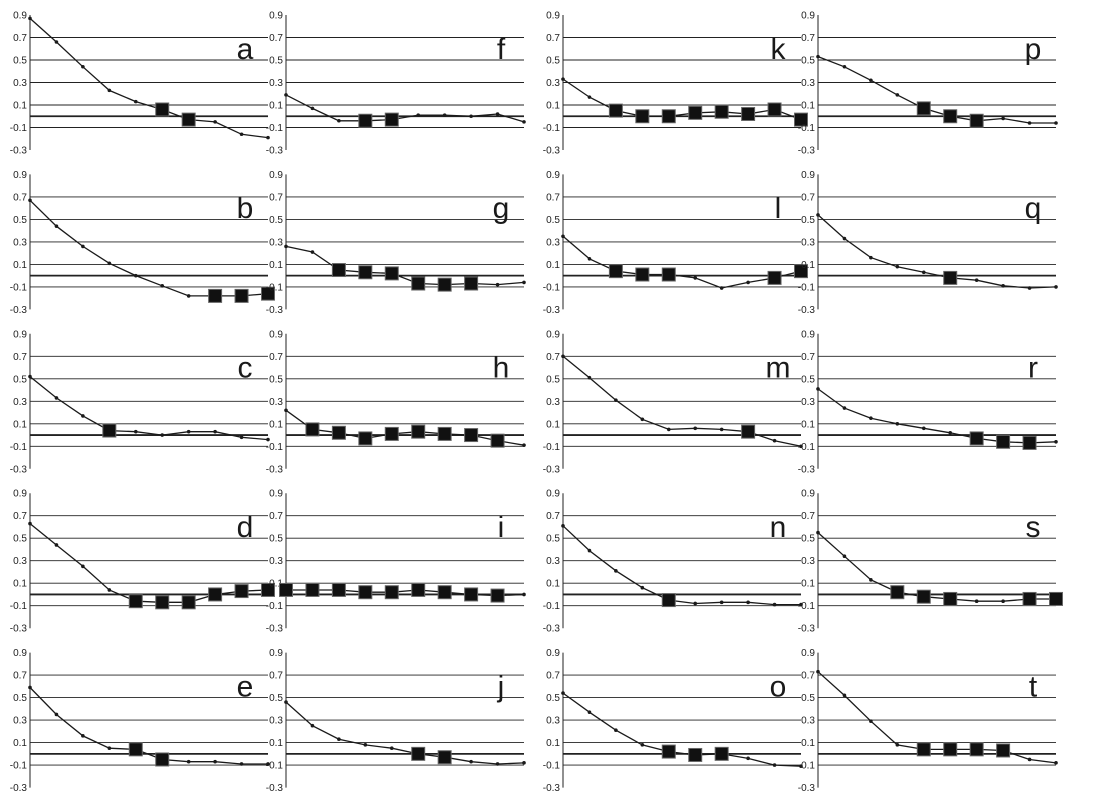  I want to click on panel-label: p, so click(1033, 49).